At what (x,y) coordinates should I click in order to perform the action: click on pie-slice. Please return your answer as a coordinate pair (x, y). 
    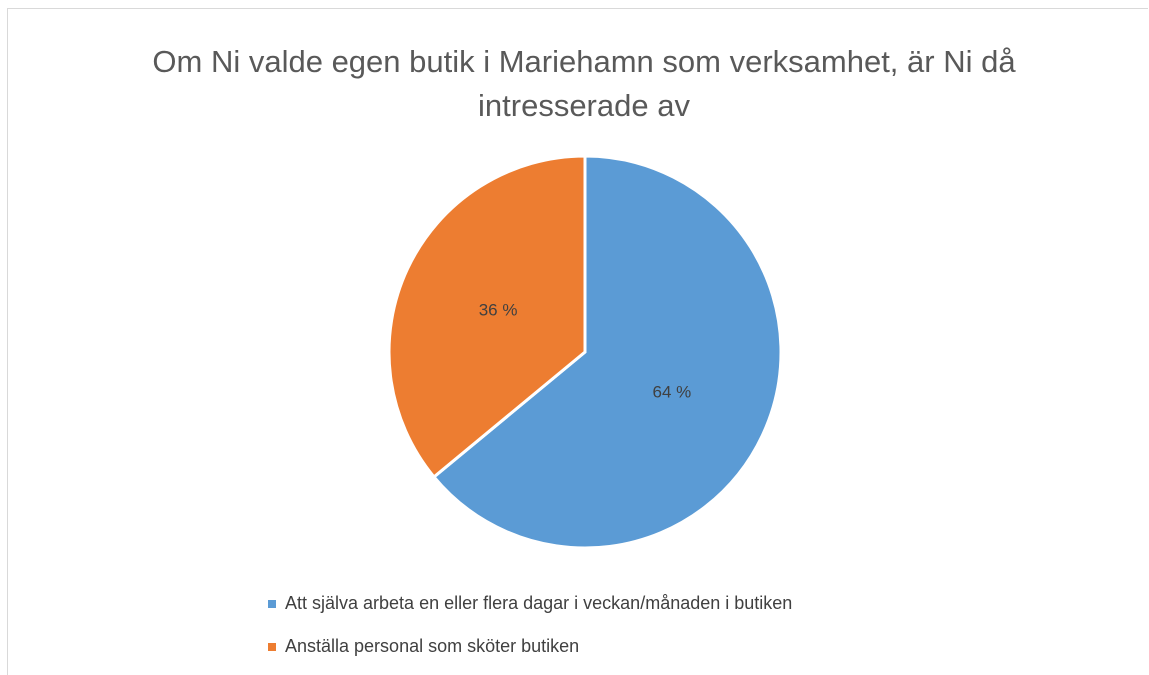
    Looking at the image, I should click on (487, 317).